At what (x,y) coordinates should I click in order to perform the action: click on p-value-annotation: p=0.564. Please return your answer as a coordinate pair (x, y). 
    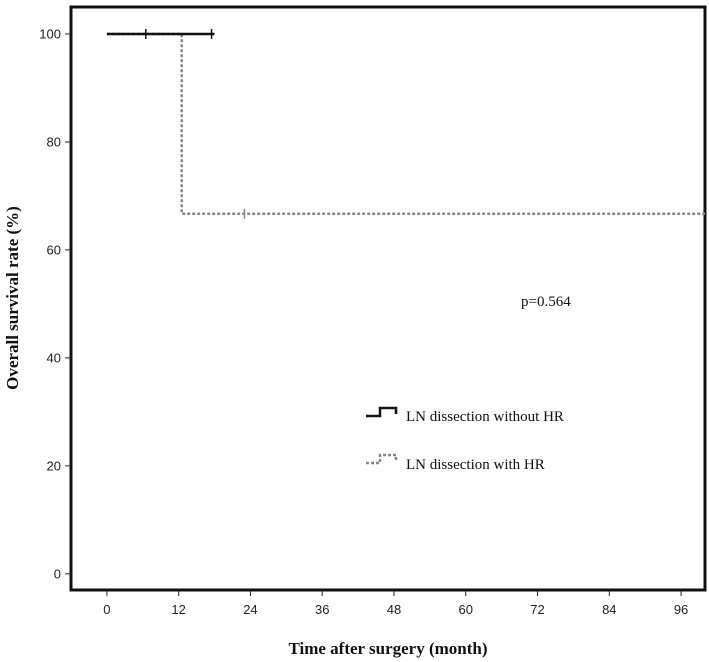
    Looking at the image, I should click on (546, 302).